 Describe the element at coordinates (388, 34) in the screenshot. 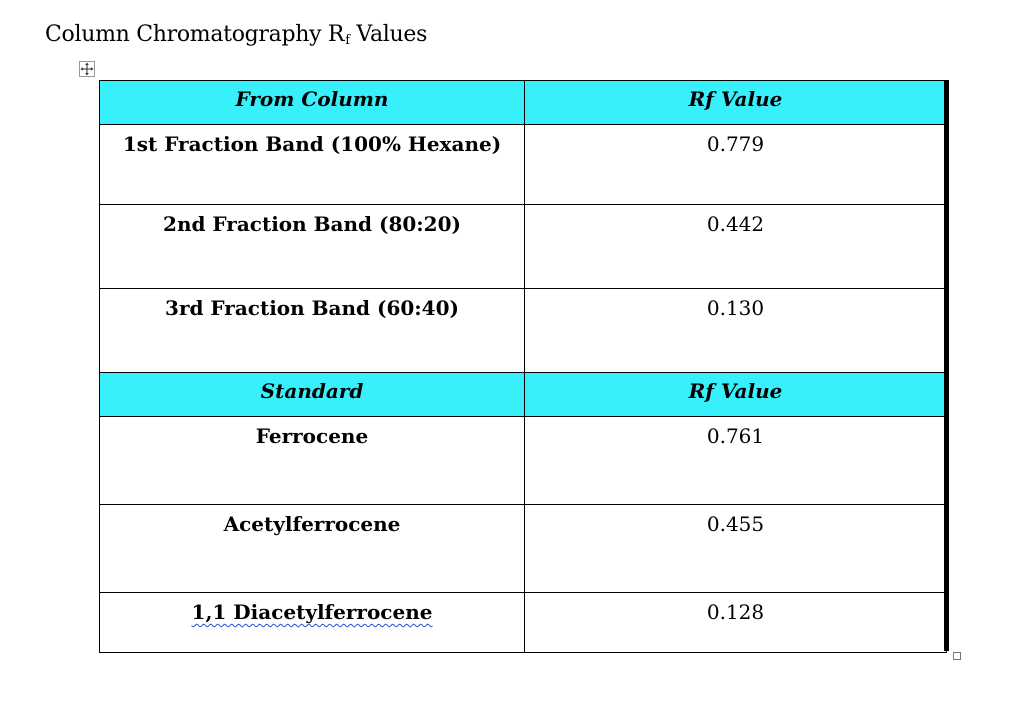

I see `title-tail: Values` at that location.